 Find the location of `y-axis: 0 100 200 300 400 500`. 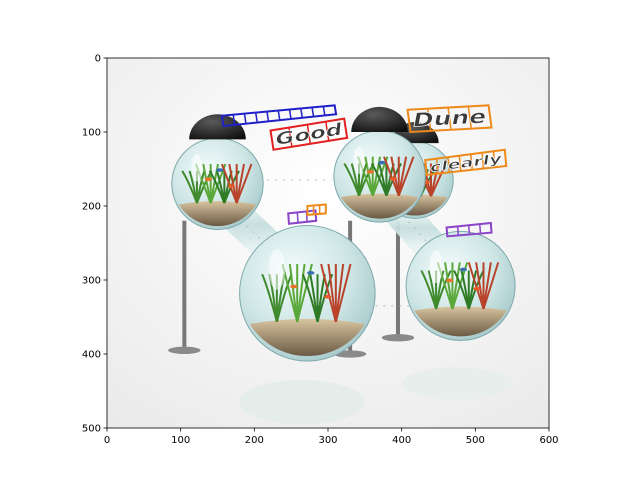

y-axis: 0 100 200 300 400 500 is located at coordinates (94, 244).